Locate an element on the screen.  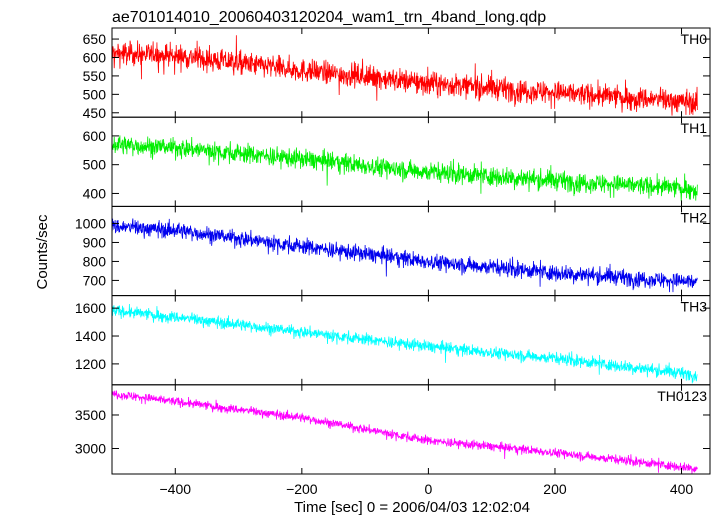
x-tick-label: −400 is located at coordinates (176, 489).